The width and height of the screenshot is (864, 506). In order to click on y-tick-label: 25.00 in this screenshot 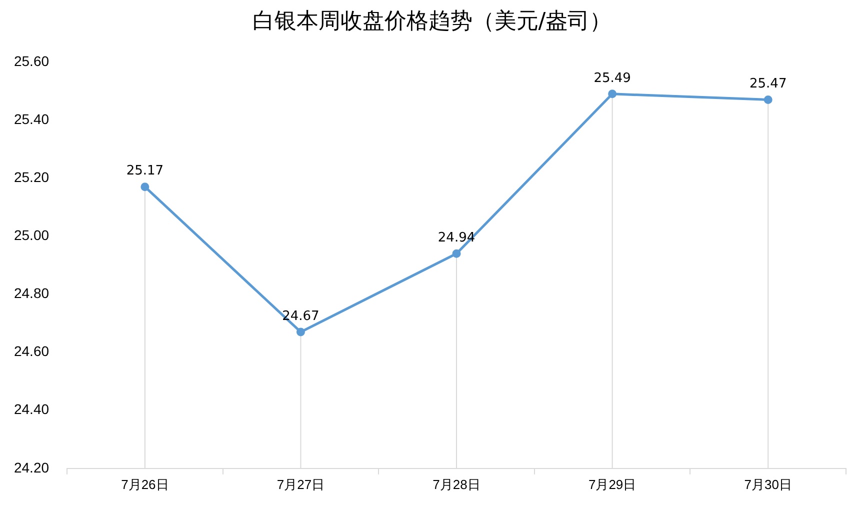, I will do `click(32, 235)`.